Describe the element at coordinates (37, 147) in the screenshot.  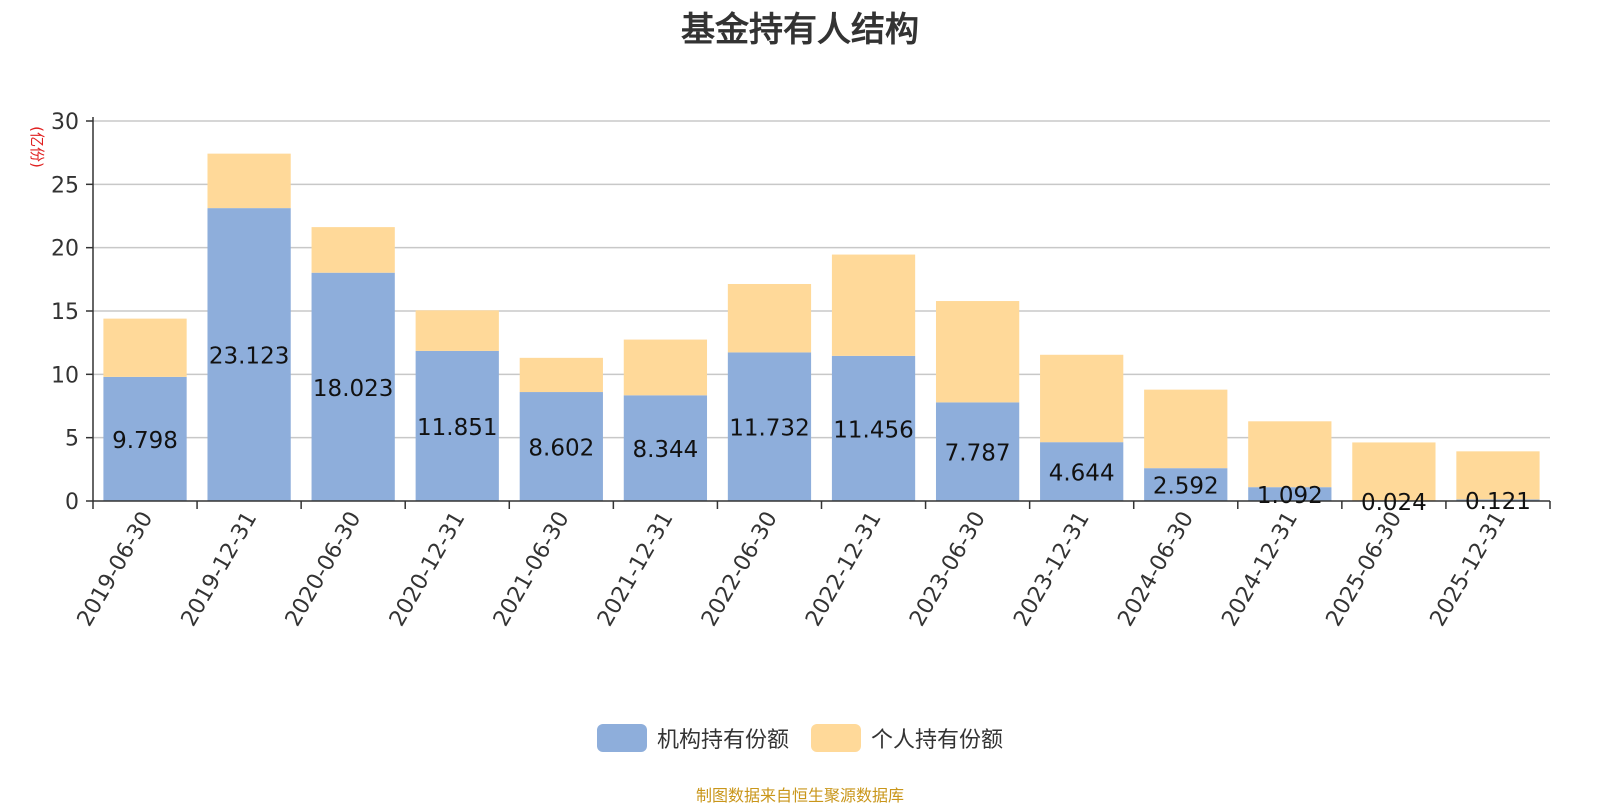
I see `y-axis-unit-label: (亿份)` at that location.